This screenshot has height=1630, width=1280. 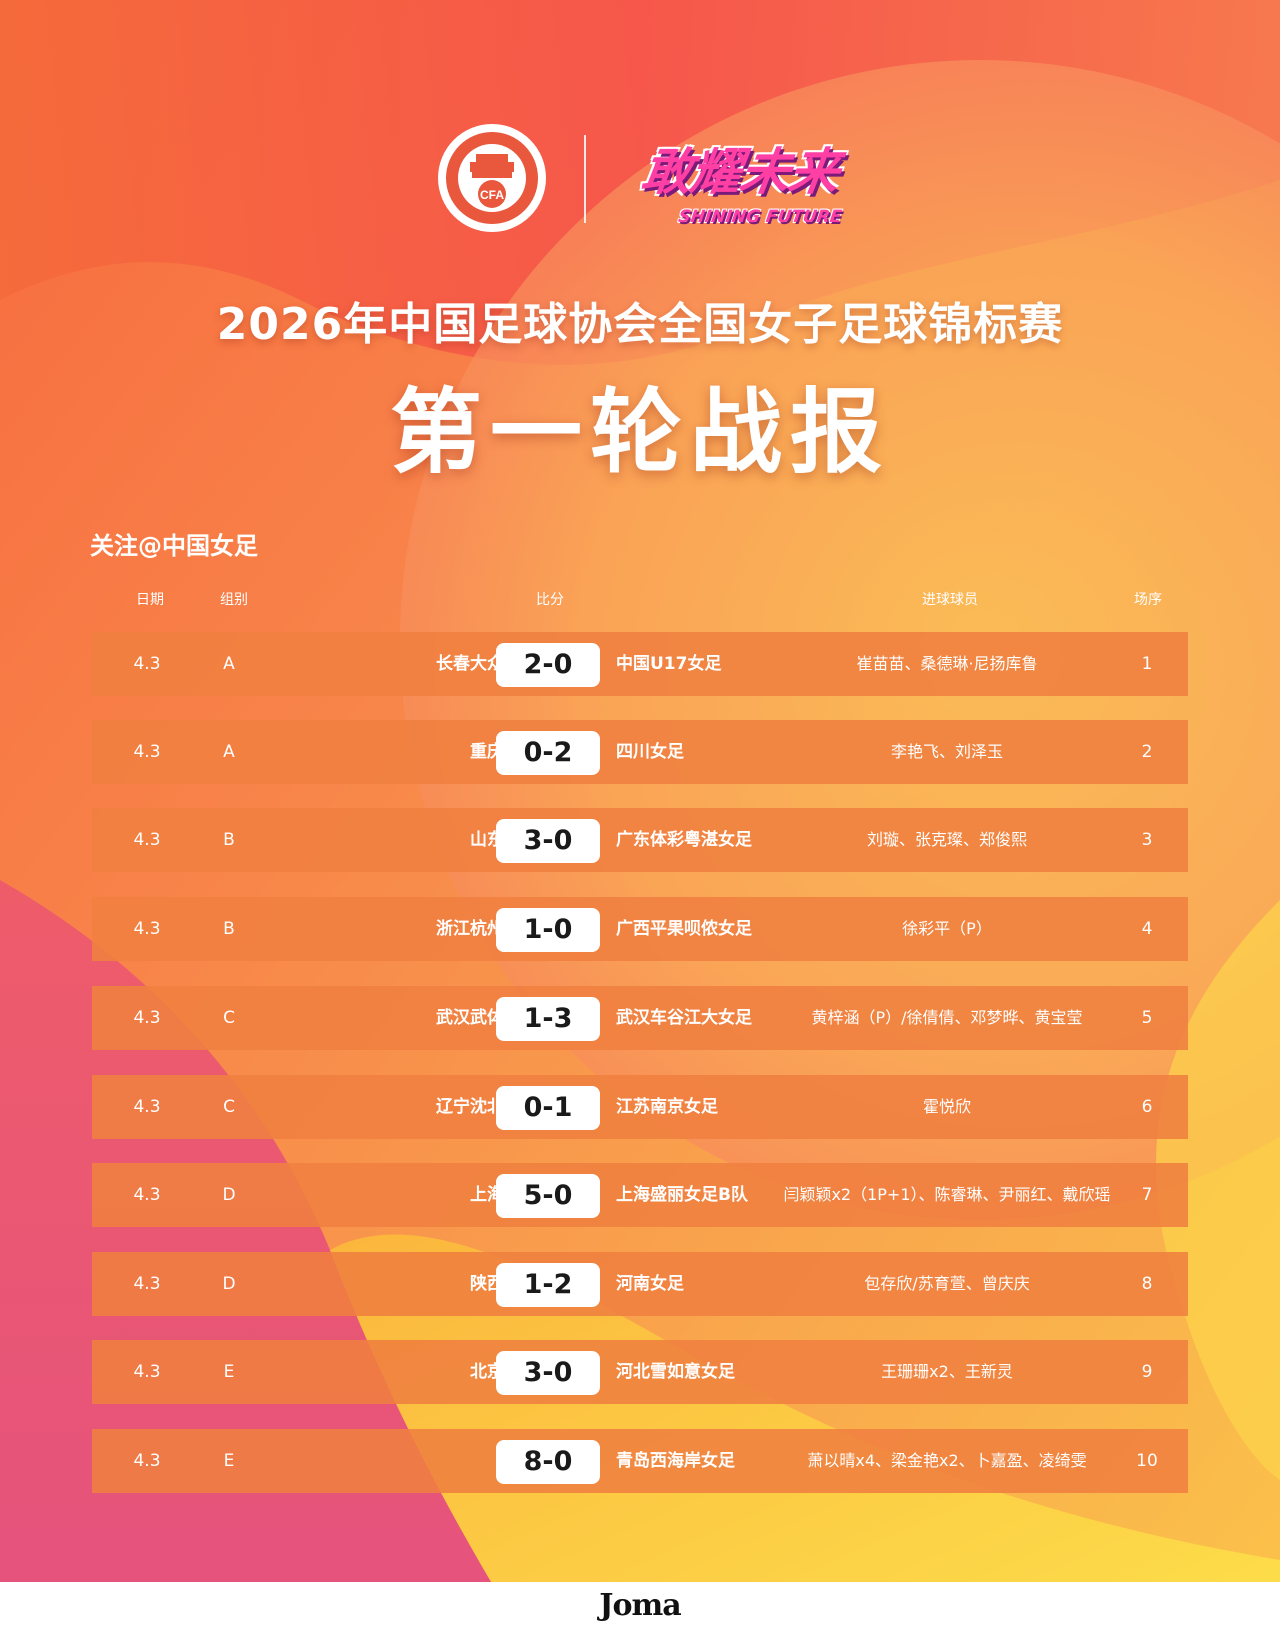 What do you see at coordinates (947, 1283) in the screenshot?
I see `goal-scorers: 包存欣/苏育萱、曾庆庆` at bounding box center [947, 1283].